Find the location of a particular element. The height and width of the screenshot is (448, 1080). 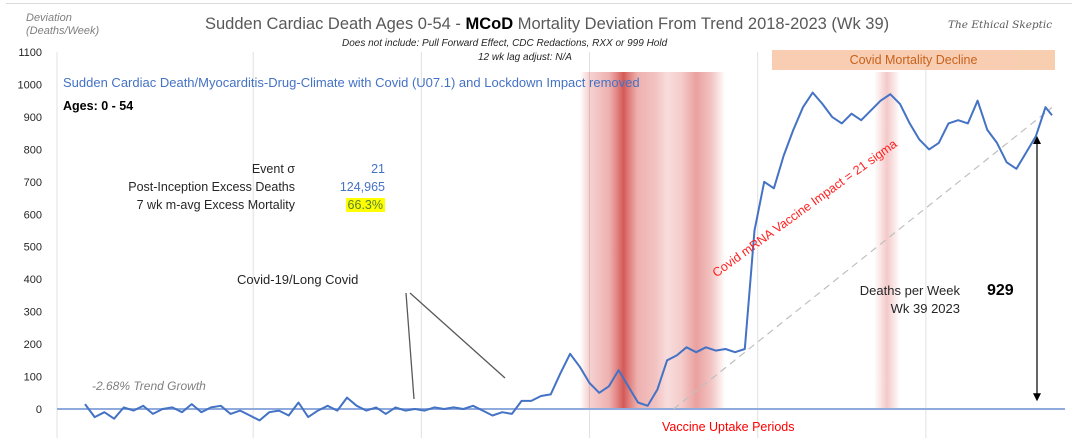

title-bold-mcod: MCoD is located at coordinates (489, 24).